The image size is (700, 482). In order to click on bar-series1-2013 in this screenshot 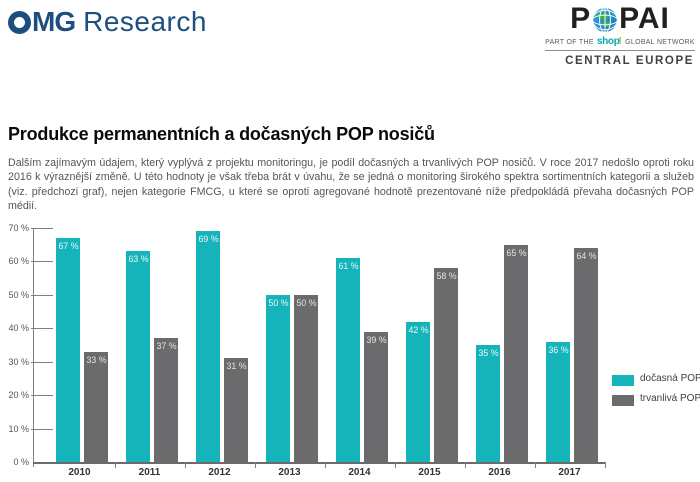, I will do `click(277, 378)`.